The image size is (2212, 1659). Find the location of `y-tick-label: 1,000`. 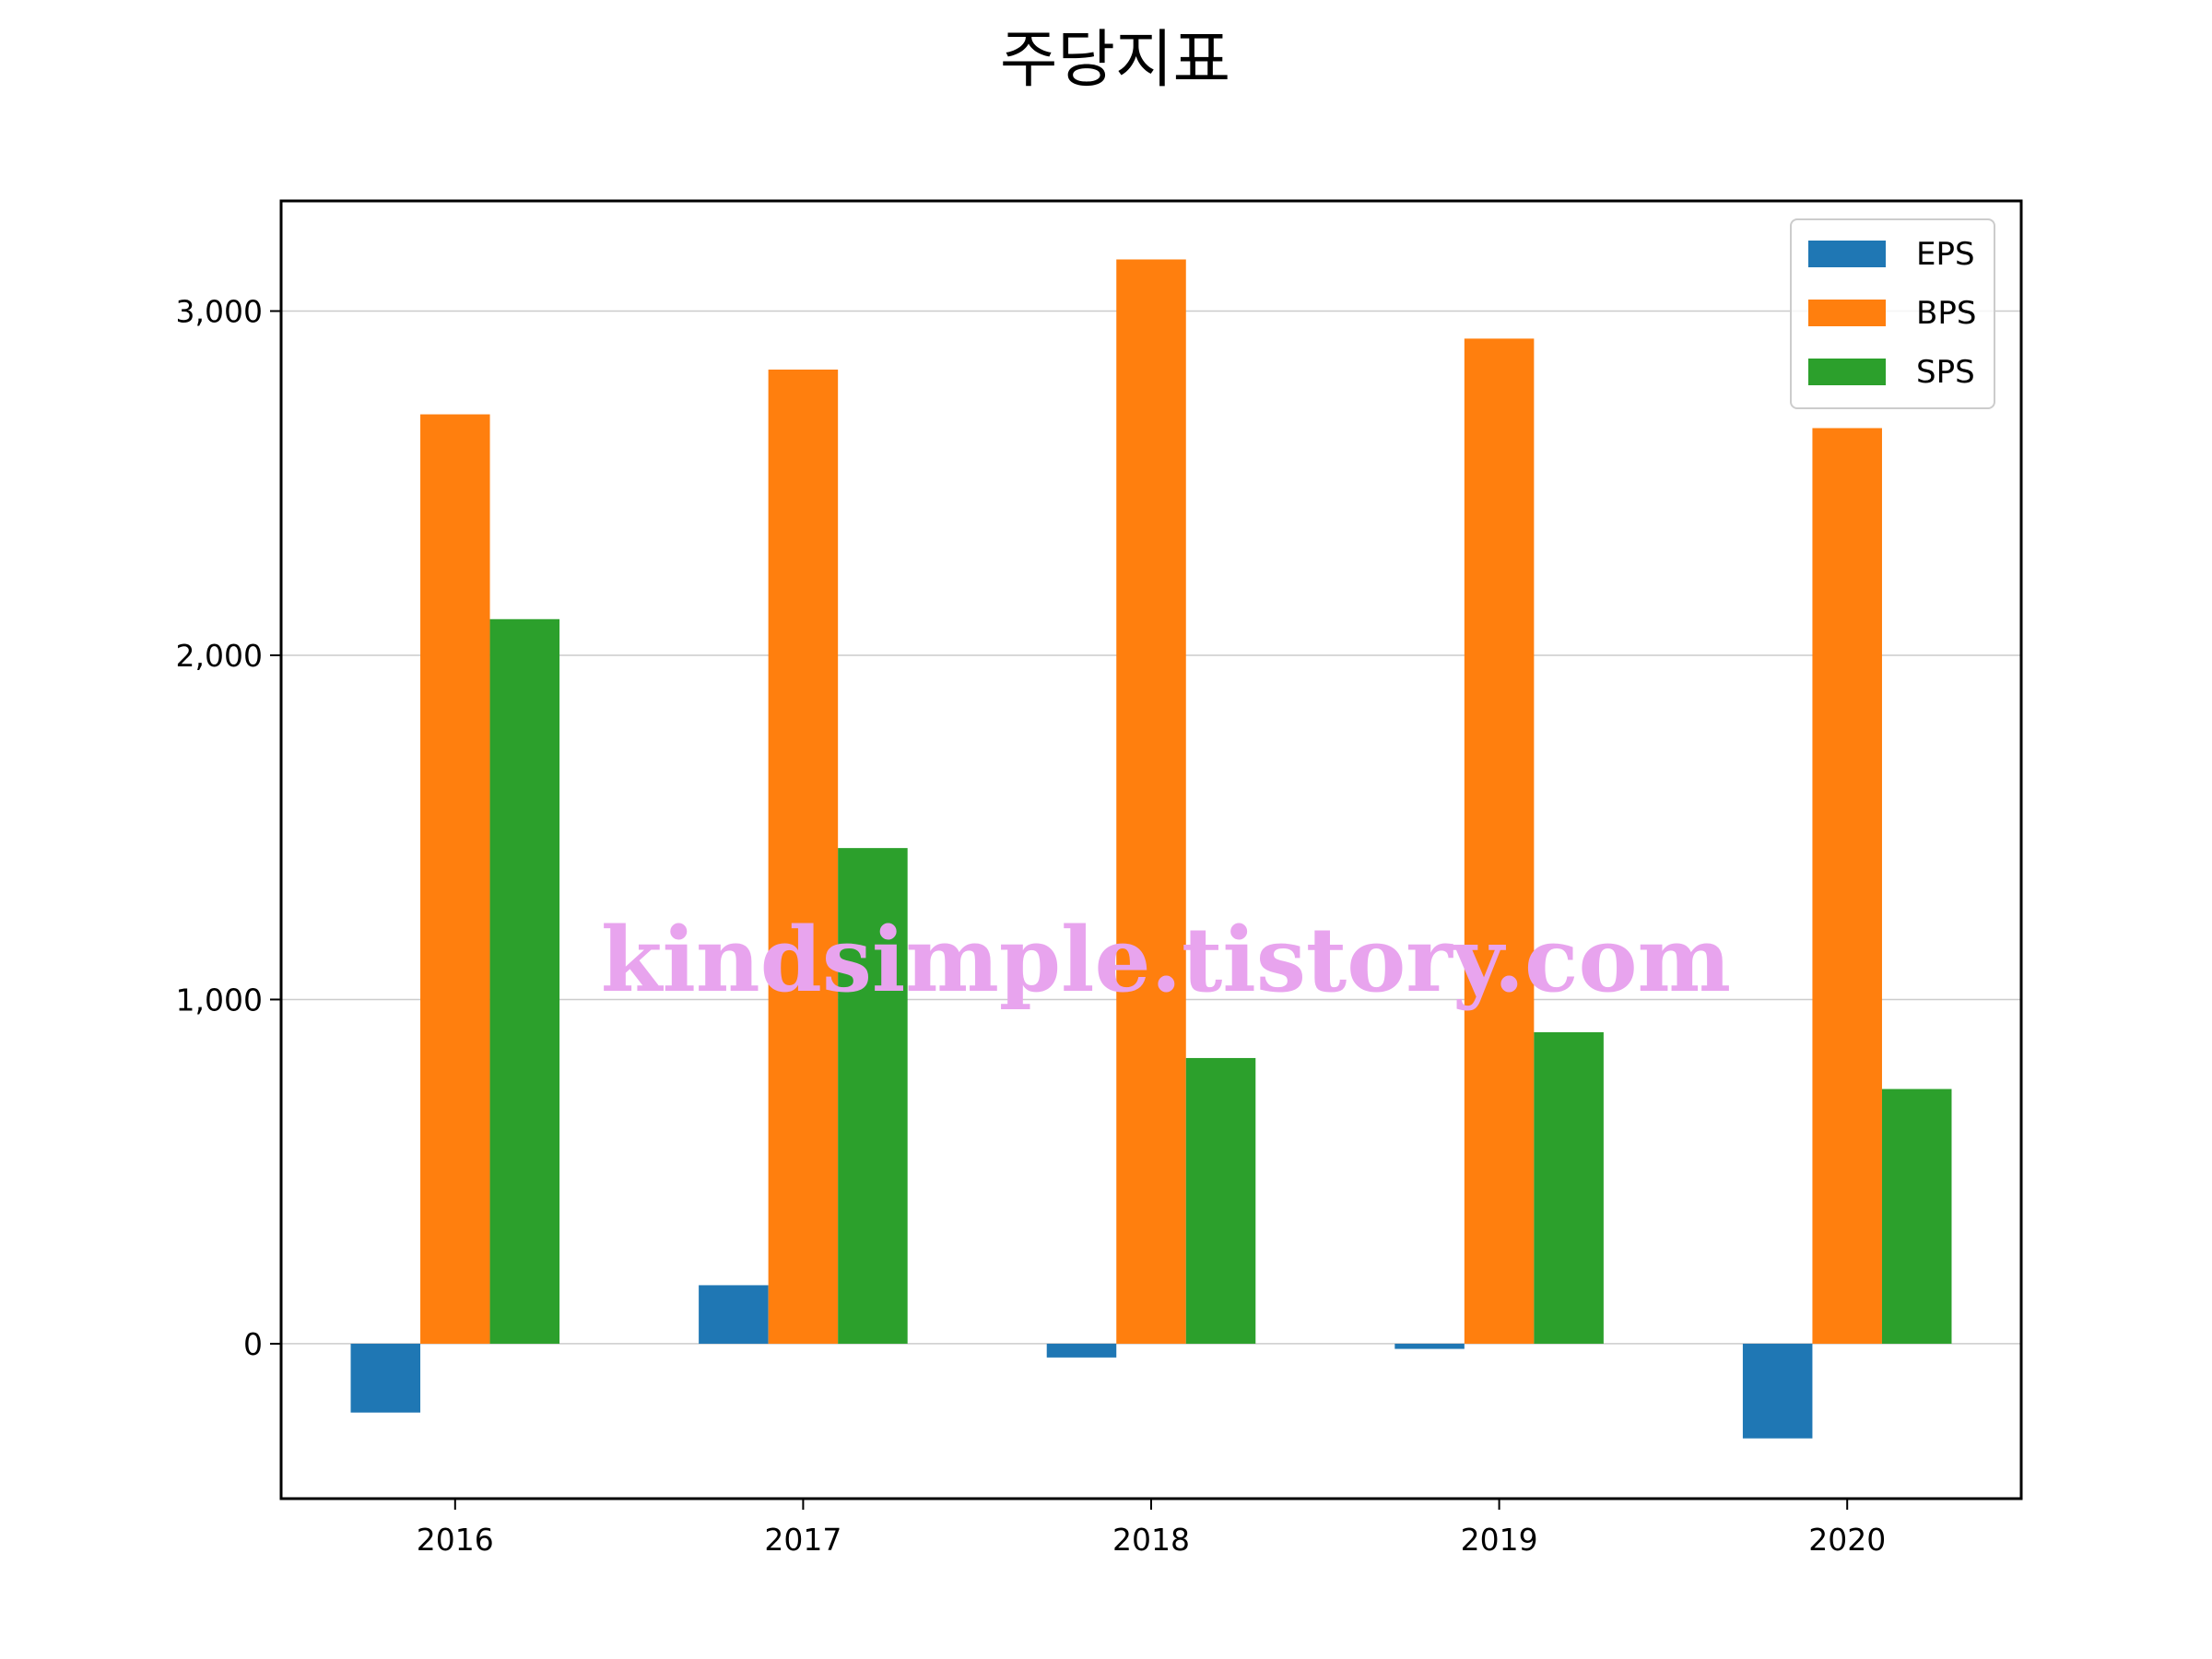

y-tick-label: 1,000 is located at coordinates (219, 1000).